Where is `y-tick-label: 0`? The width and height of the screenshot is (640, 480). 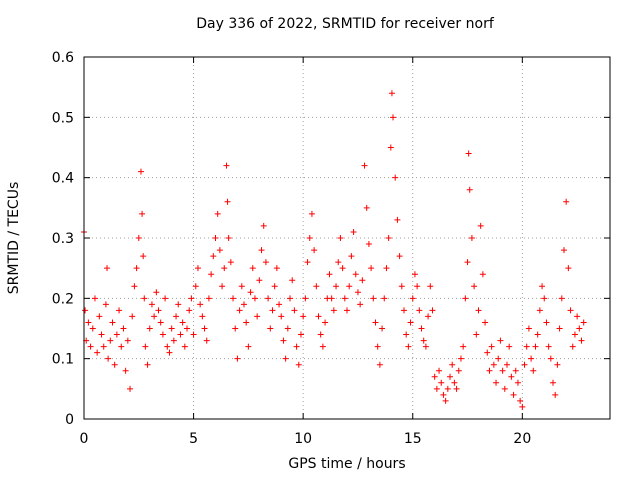
y-tick-label: 0 is located at coordinates (69, 420).